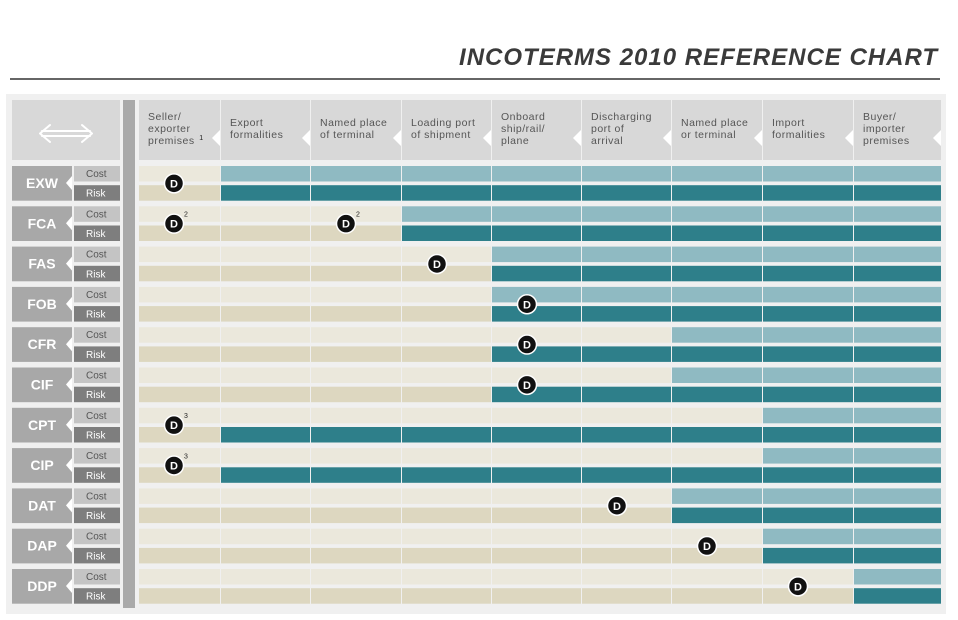 This screenshot has width=958, height=620. I want to click on column-header-text: formalities, so click(256, 135).